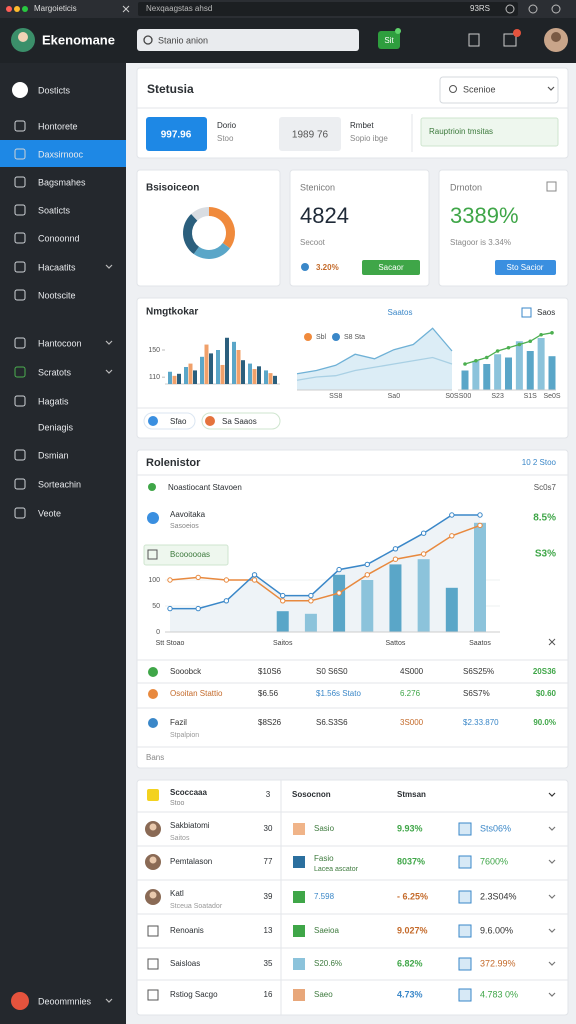 The image size is (576, 1024). What do you see at coordinates (59, 484) in the screenshot?
I see `nav-item: Sorteachin` at bounding box center [59, 484].